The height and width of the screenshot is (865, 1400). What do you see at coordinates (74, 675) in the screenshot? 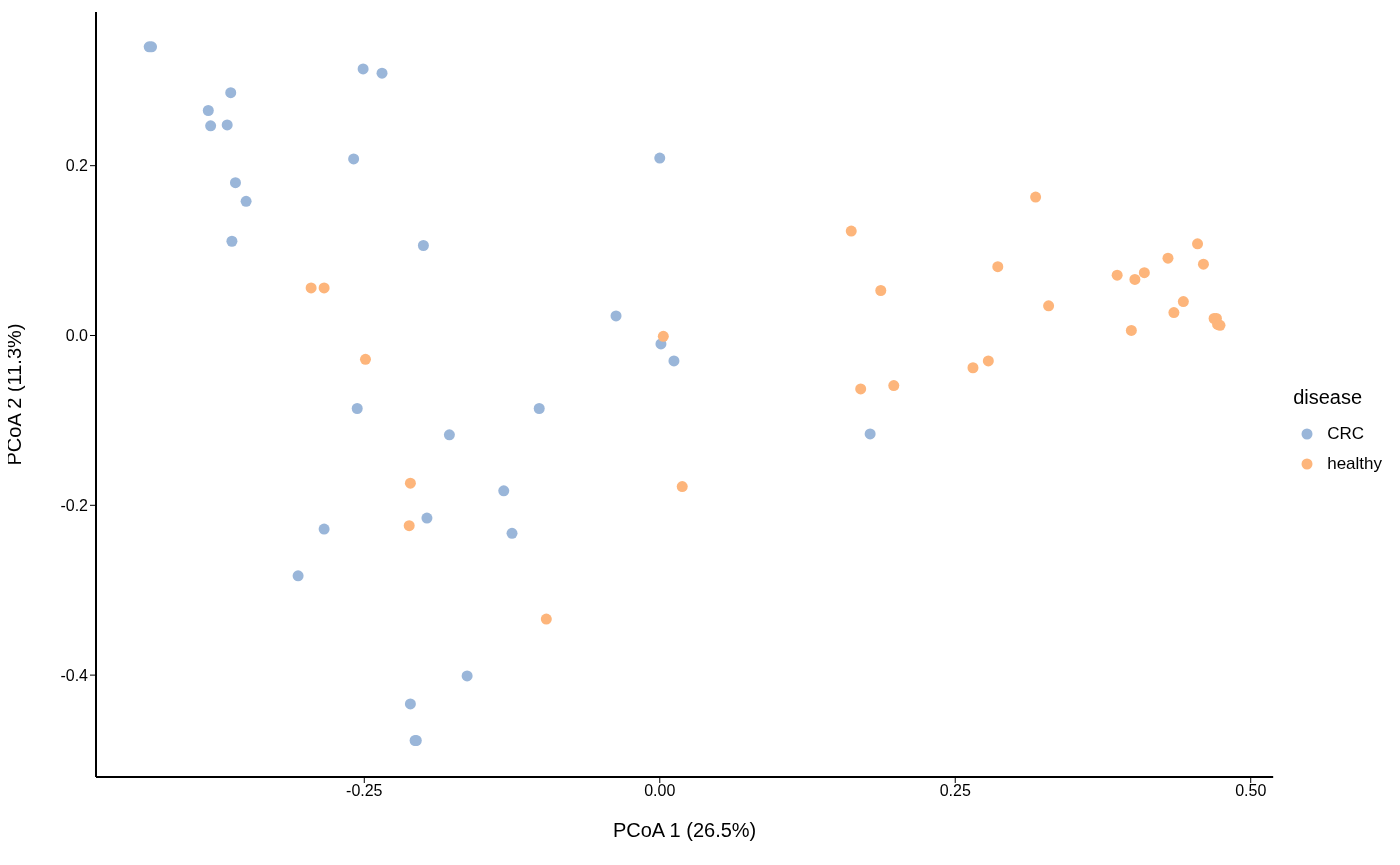
I see `y-tick-label: -0.4` at bounding box center [74, 675].